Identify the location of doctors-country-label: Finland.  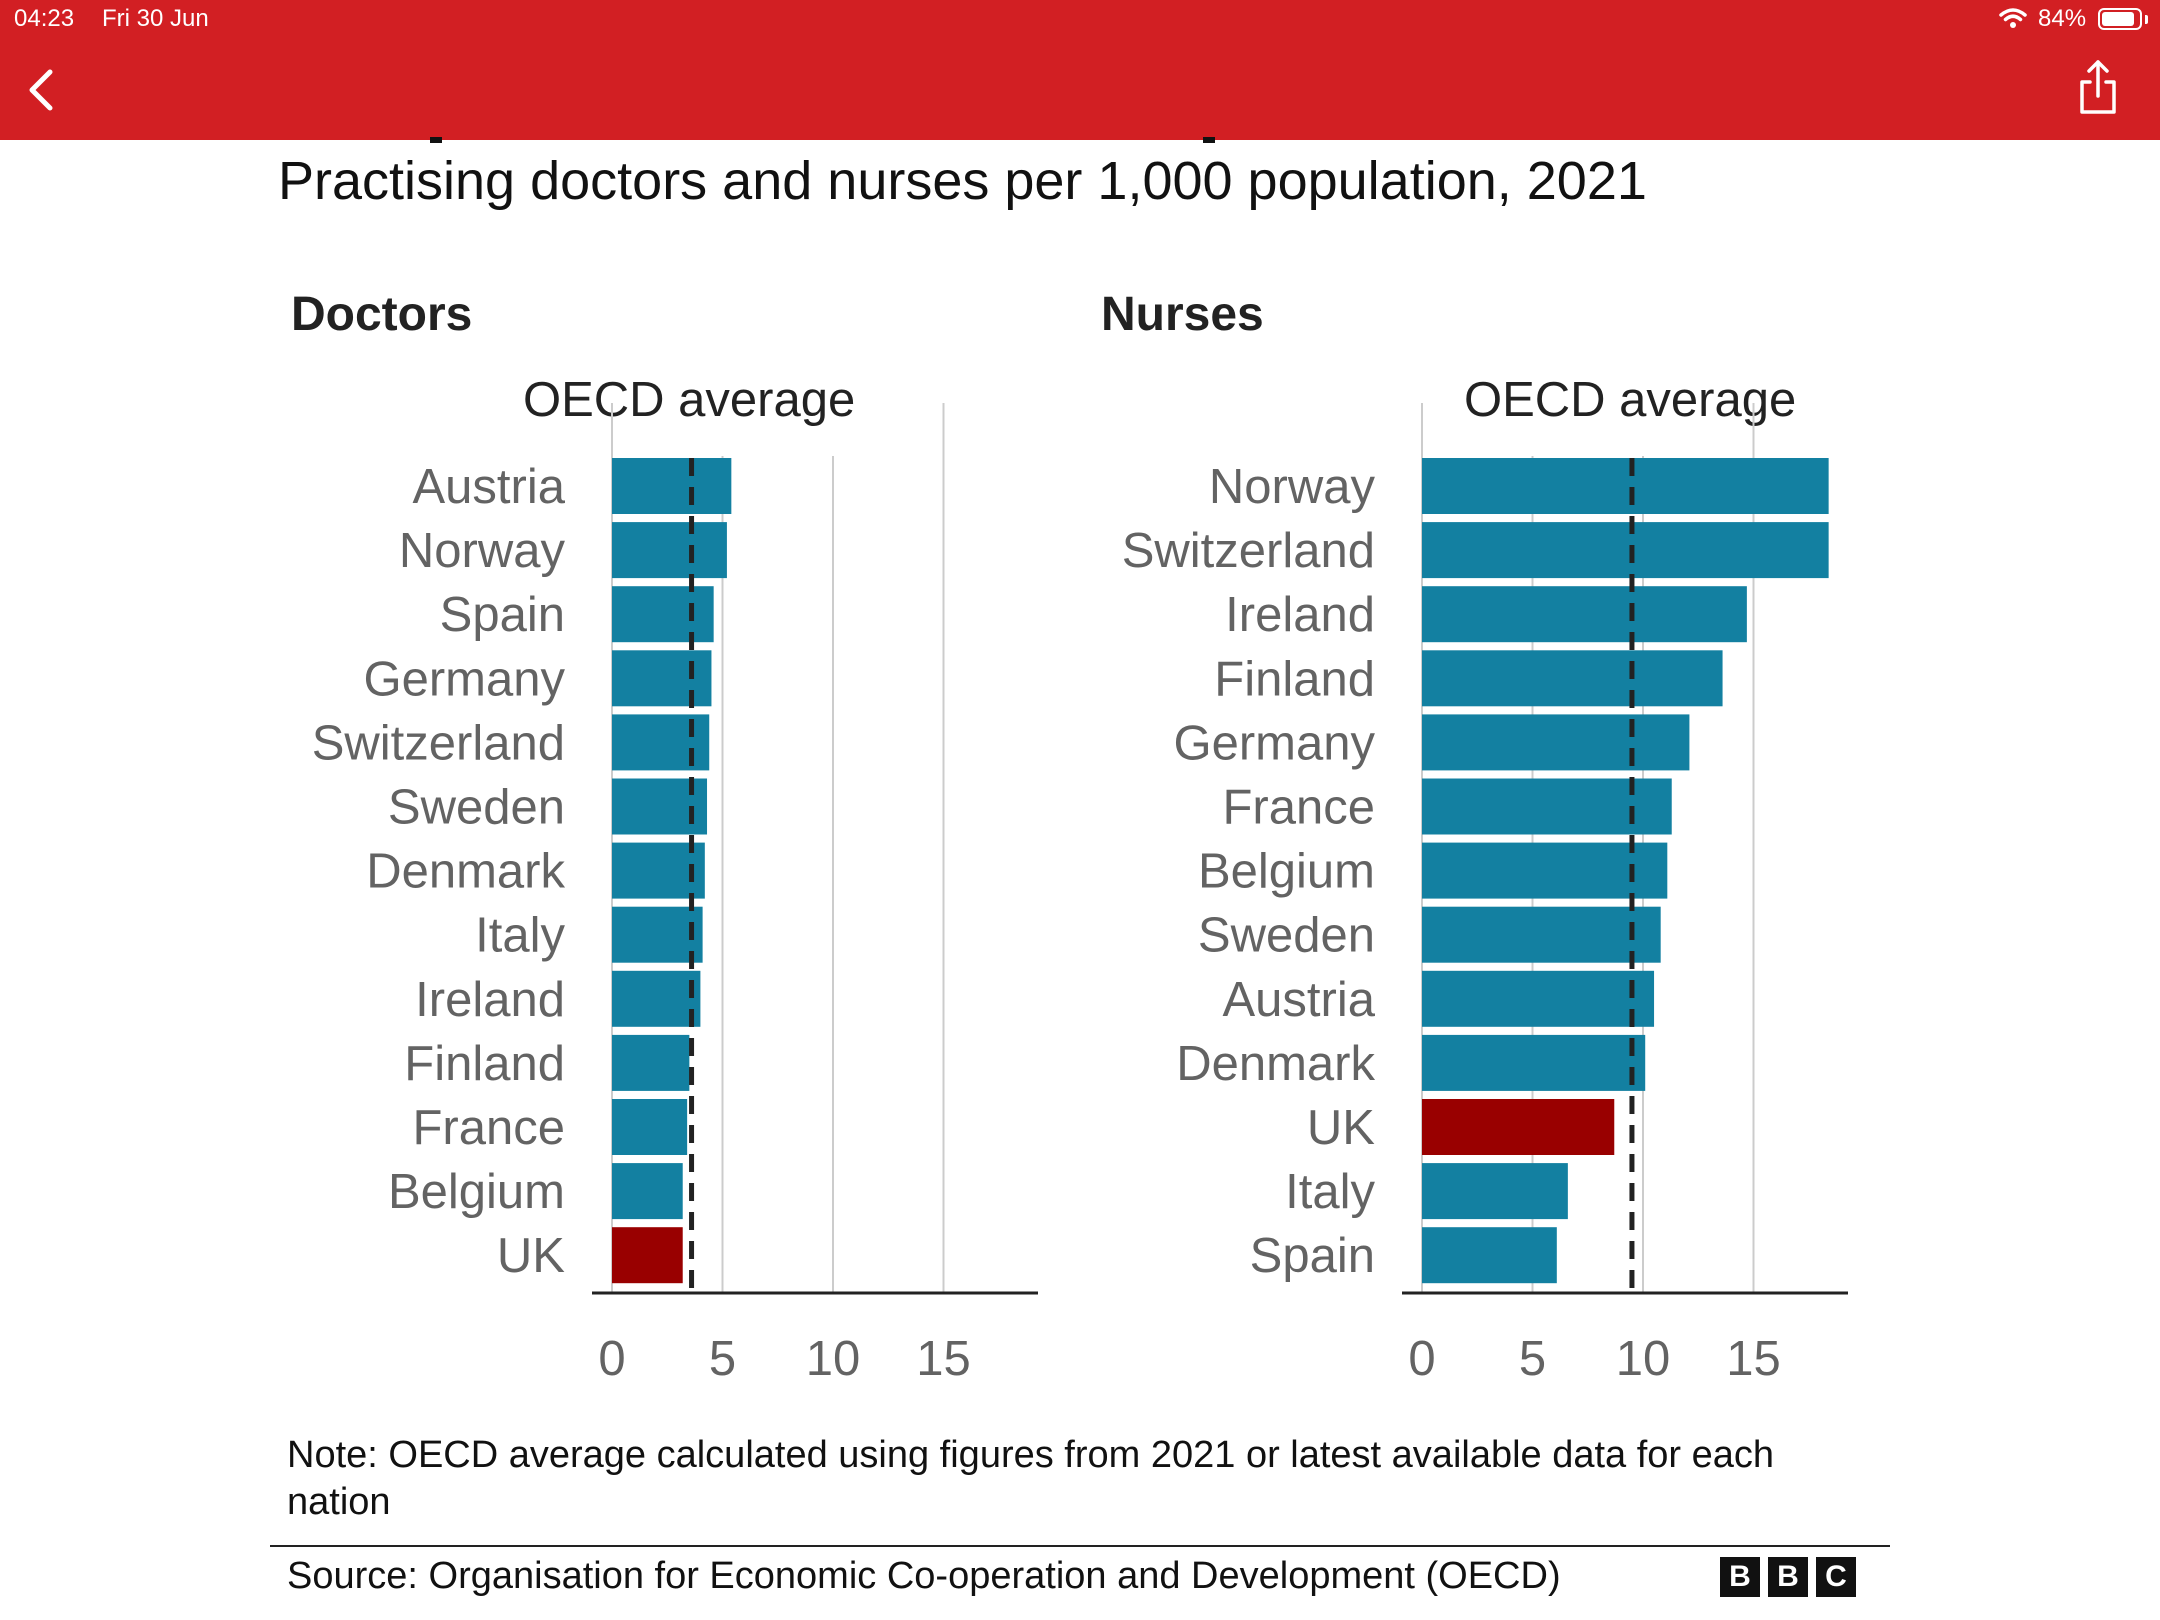
(484, 1064).